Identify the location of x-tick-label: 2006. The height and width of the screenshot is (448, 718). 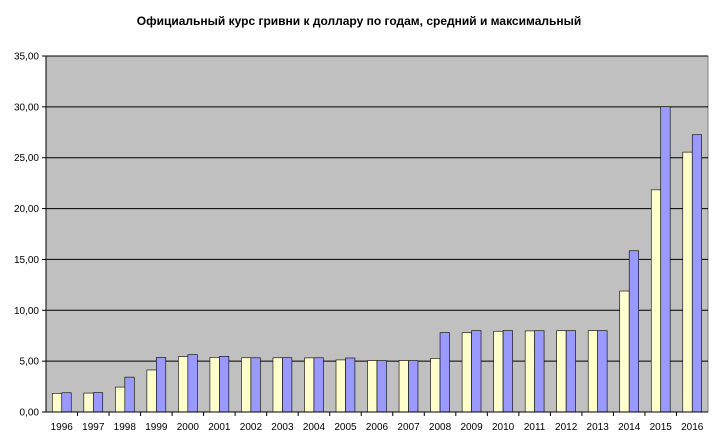
(377, 427).